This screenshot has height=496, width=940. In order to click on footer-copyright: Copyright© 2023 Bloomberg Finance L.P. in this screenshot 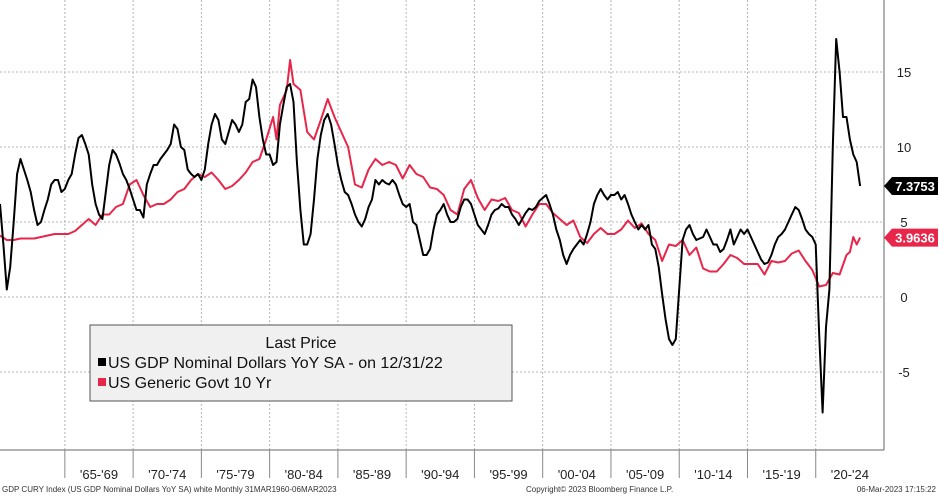, I will do `click(599, 489)`.